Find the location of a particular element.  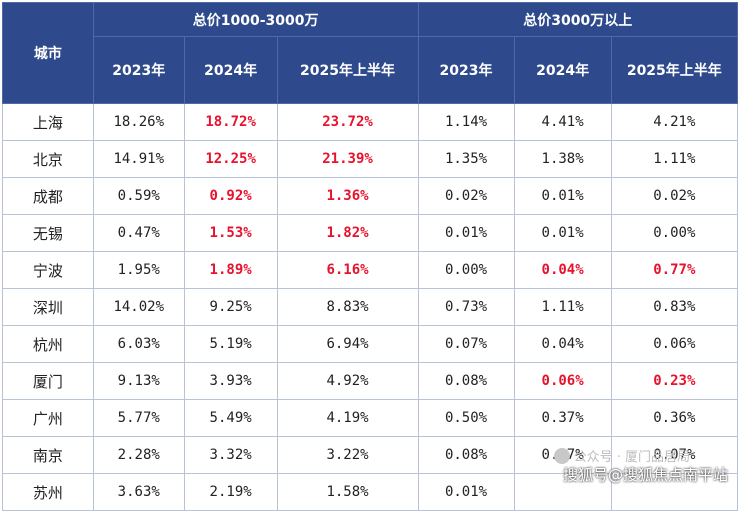

value-cell: 5.77% is located at coordinates (138, 418).